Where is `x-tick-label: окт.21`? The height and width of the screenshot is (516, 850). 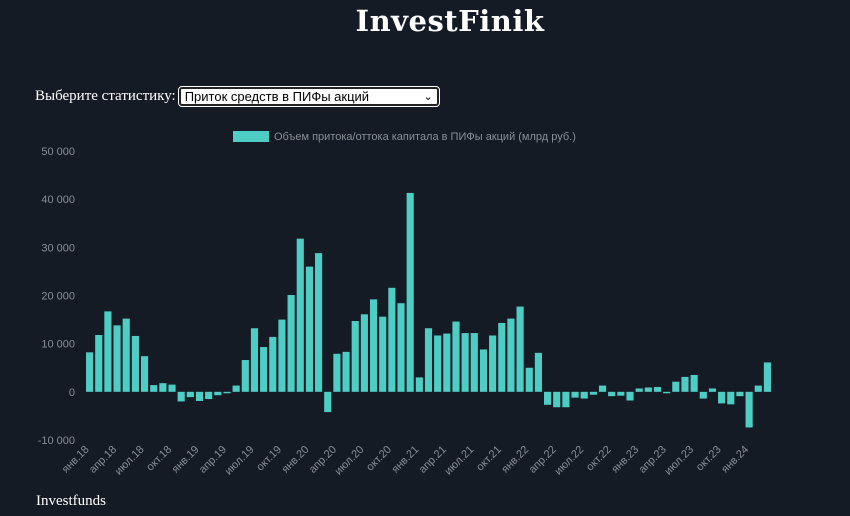 x-tick-label: окт.21 is located at coordinates (489, 459).